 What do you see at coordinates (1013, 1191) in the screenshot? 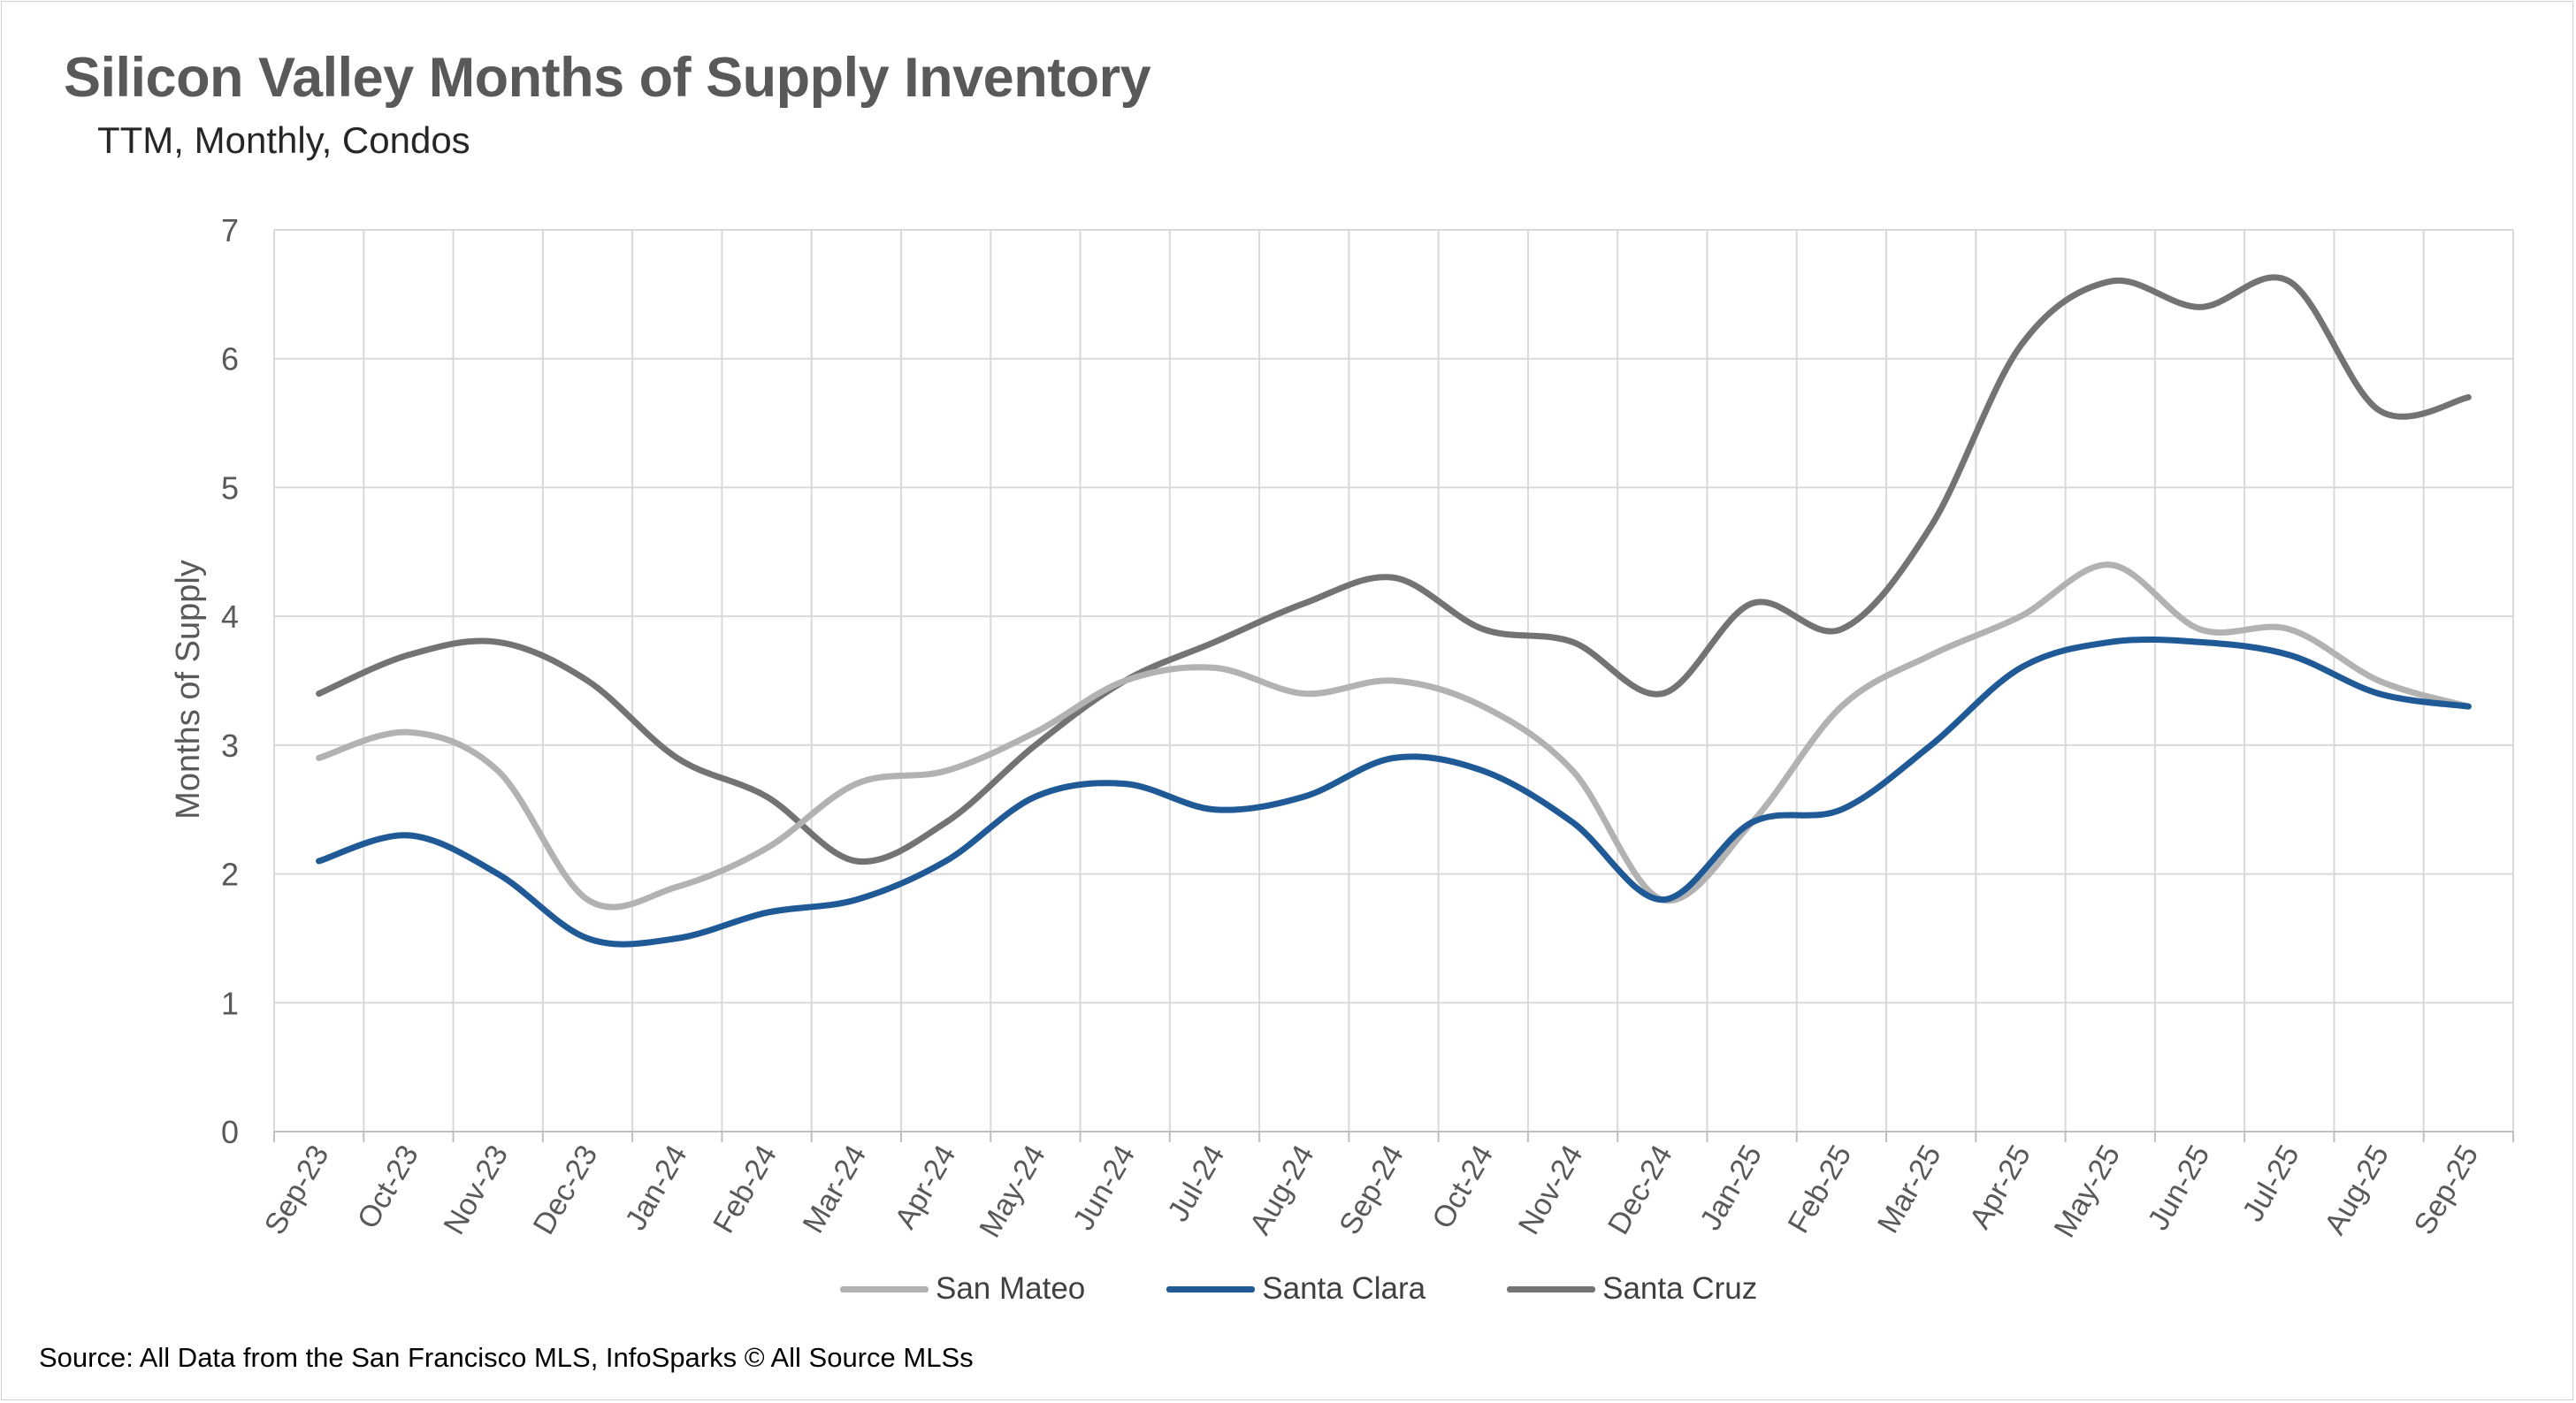
I see `x-tick-label: May-24` at bounding box center [1013, 1191].